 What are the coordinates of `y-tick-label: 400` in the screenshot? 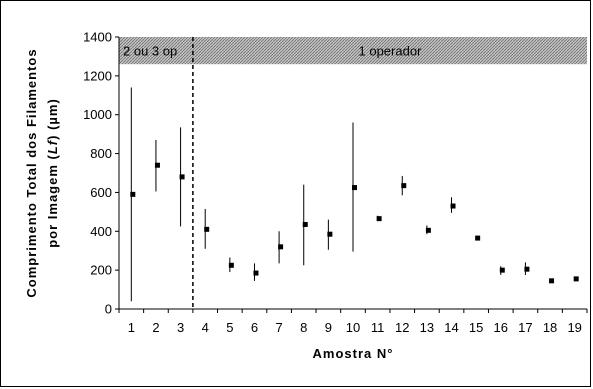 It's located at (101, 231).